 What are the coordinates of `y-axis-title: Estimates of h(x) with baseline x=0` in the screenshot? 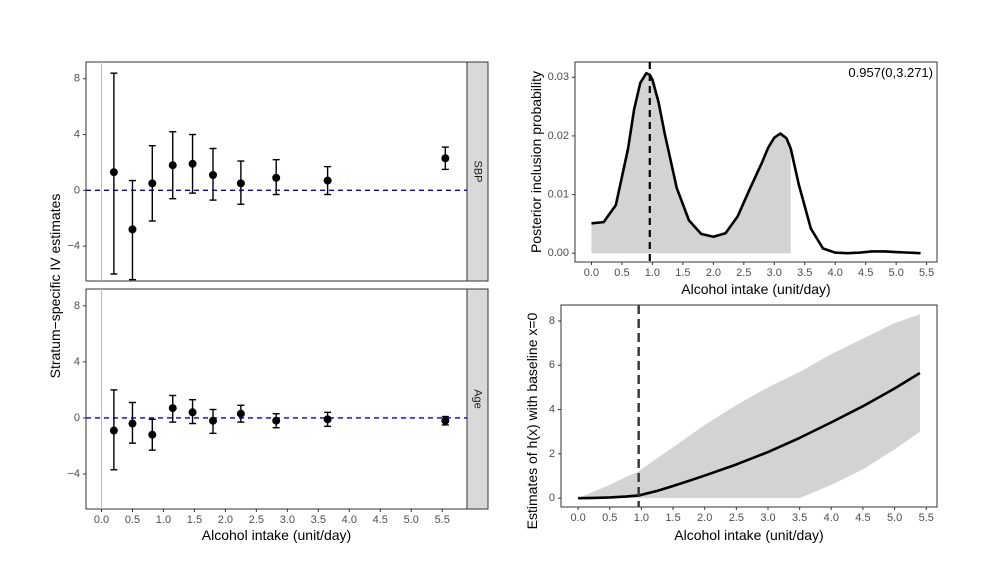 It's located at (532, 420).